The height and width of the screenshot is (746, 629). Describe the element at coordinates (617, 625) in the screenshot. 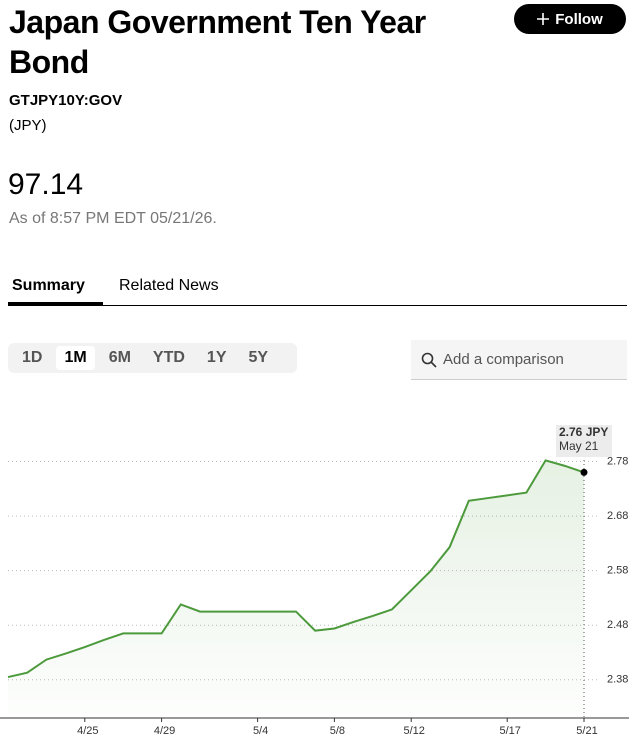

I see `y-tick-label: 2.48` at that location.